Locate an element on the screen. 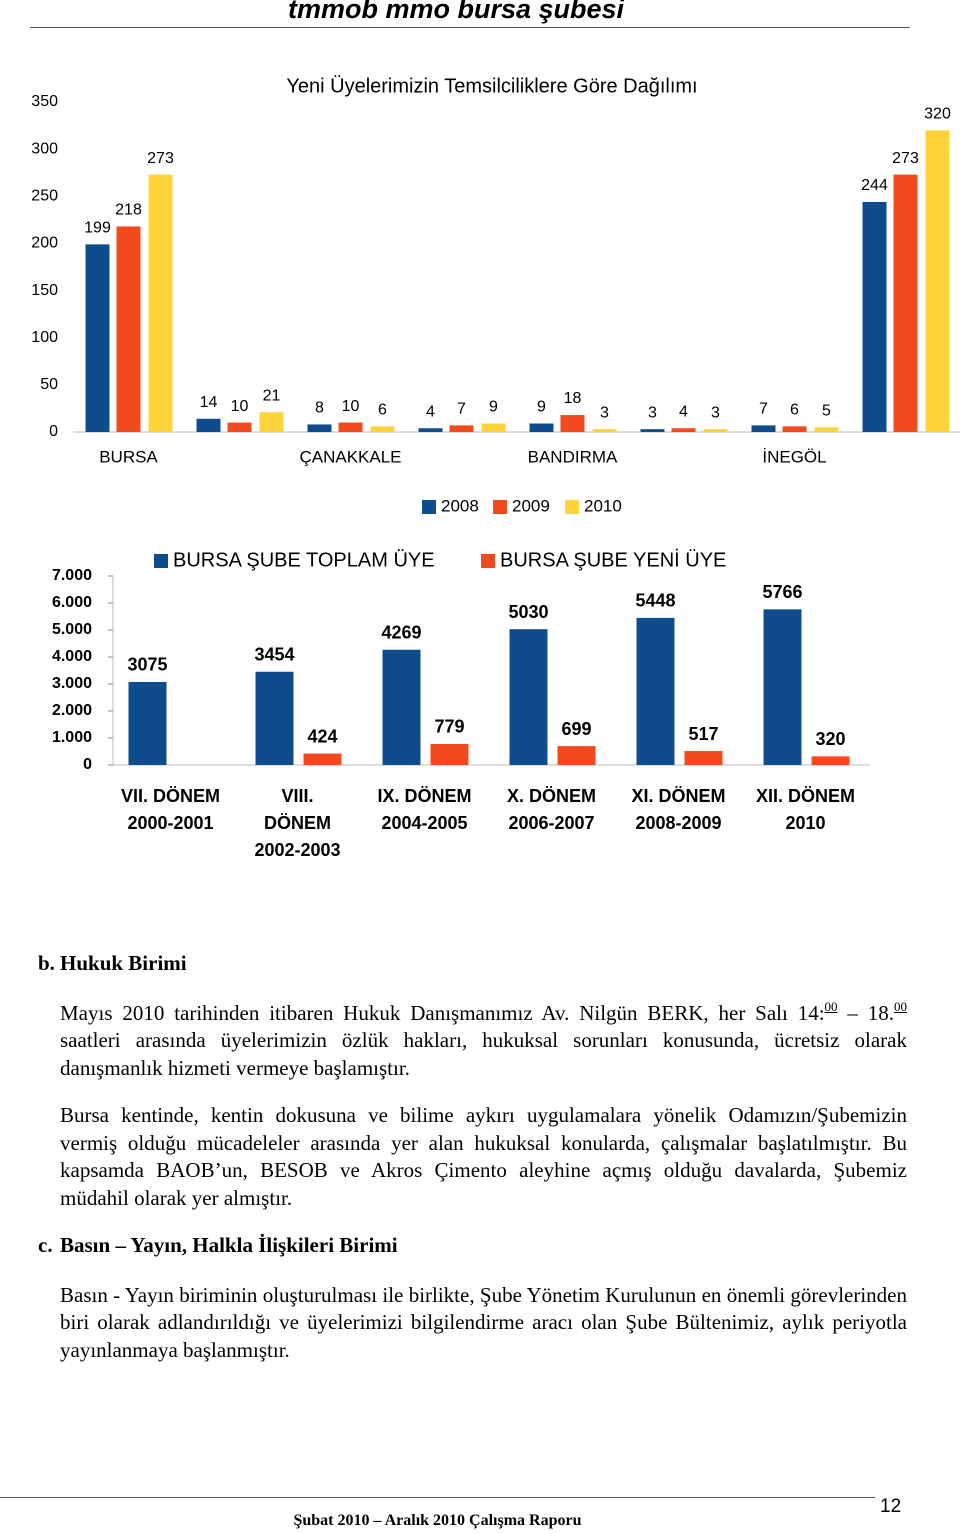 This screenshot has width=960, height=1534. data-label: 218 is located at coordinates (128, 210).